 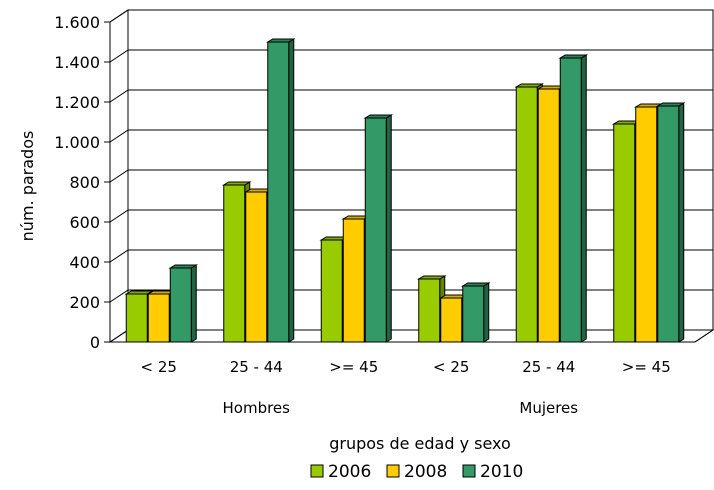 What do you see at coordinates (84, 262) in the screenshot?
I see `y-tick-label: 400` at bounding box center [84, 262].